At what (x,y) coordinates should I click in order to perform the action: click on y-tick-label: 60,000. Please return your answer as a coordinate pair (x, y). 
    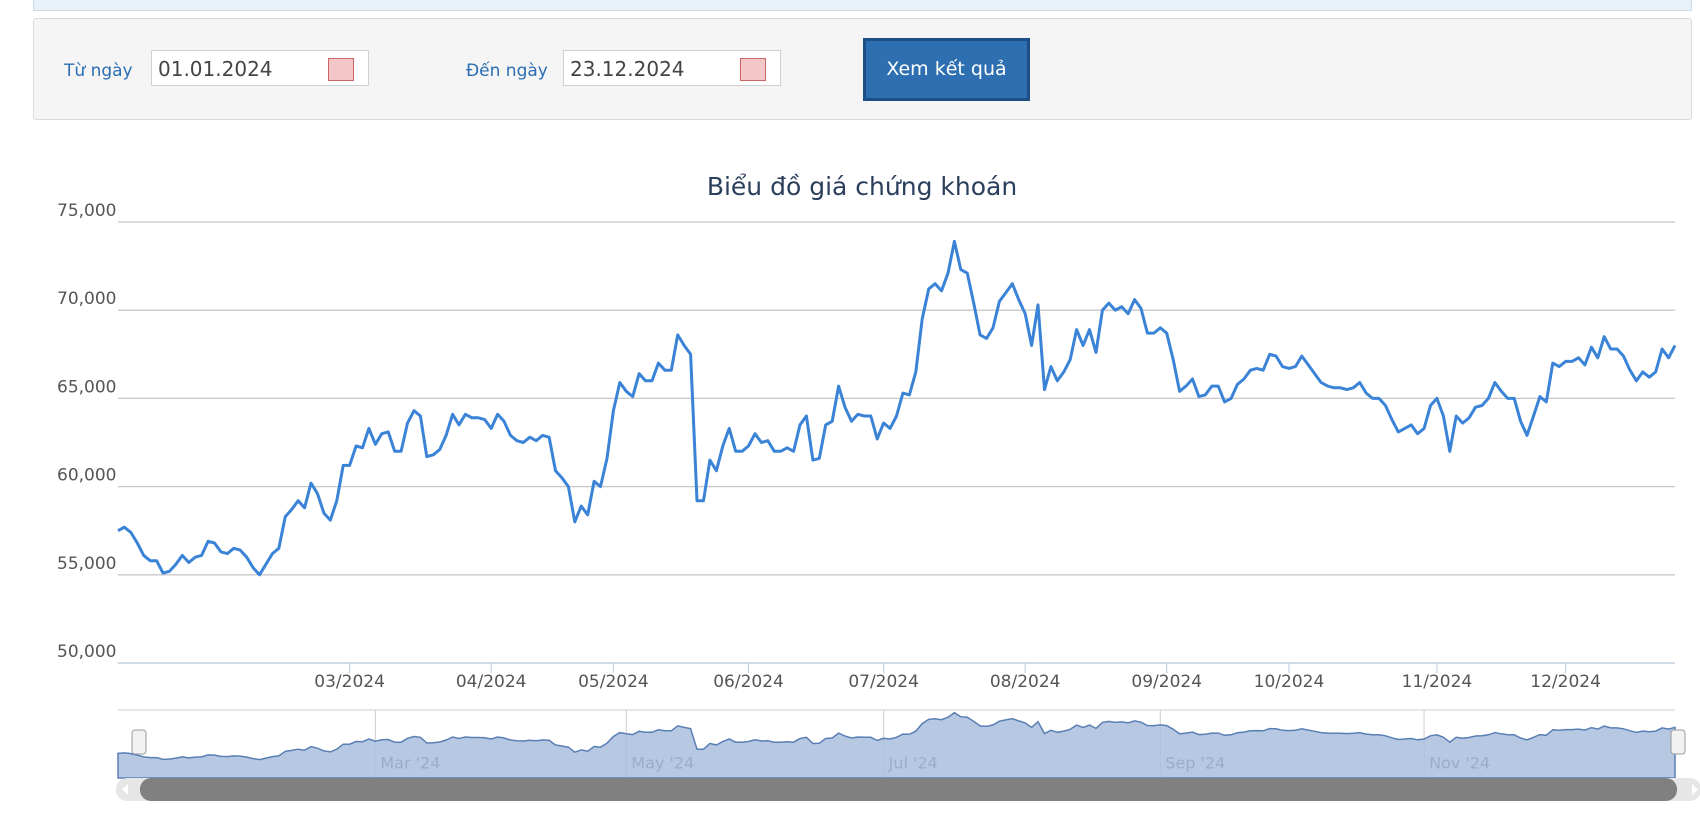
    Looking at the image, I should click on (86, 476).